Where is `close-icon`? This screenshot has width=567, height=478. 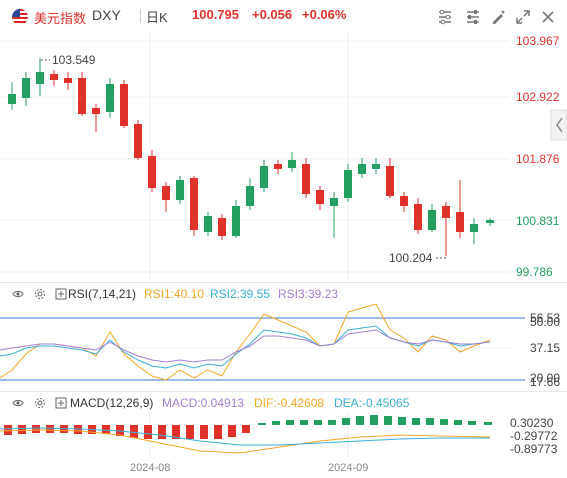
close-icon is located at coordinates (548, 17).